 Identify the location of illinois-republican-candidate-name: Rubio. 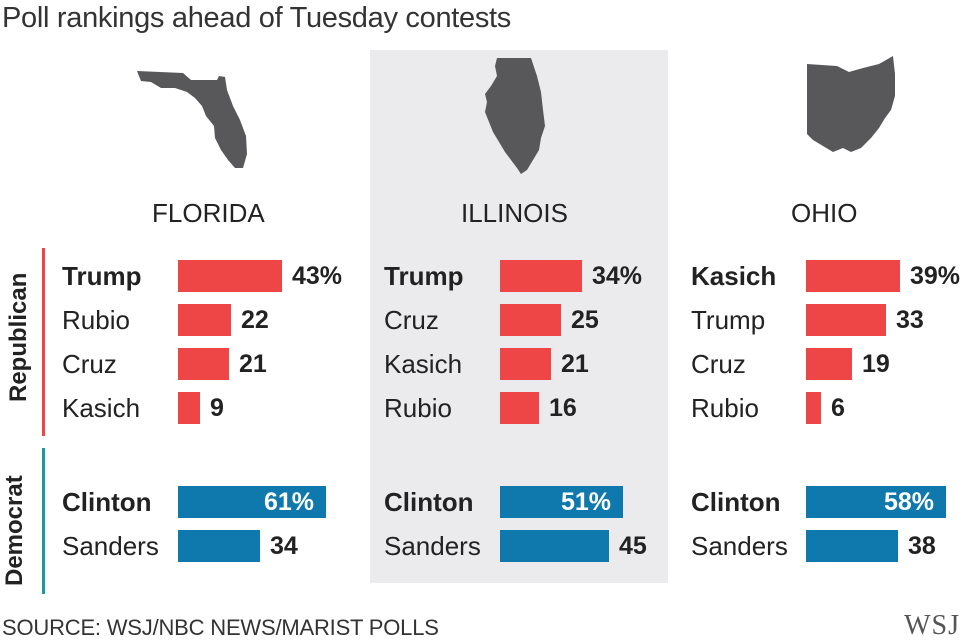
(418, 408).